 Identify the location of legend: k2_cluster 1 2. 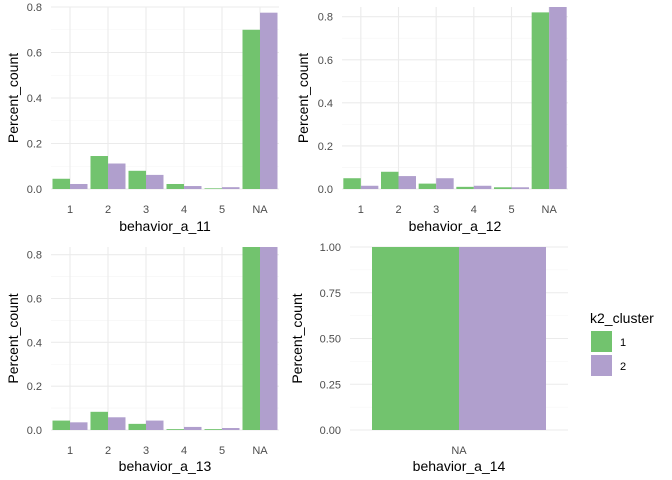
(622, 343).